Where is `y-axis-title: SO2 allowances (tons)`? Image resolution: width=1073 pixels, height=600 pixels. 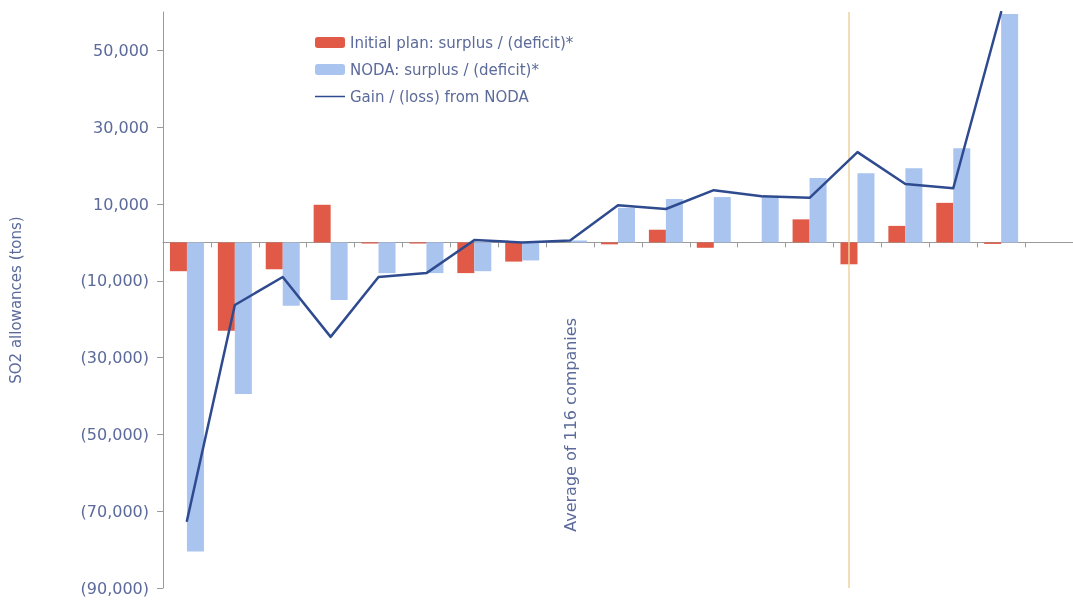
y-axis-title: SO2 allowances (tons) is located at coordinates (15, 300).